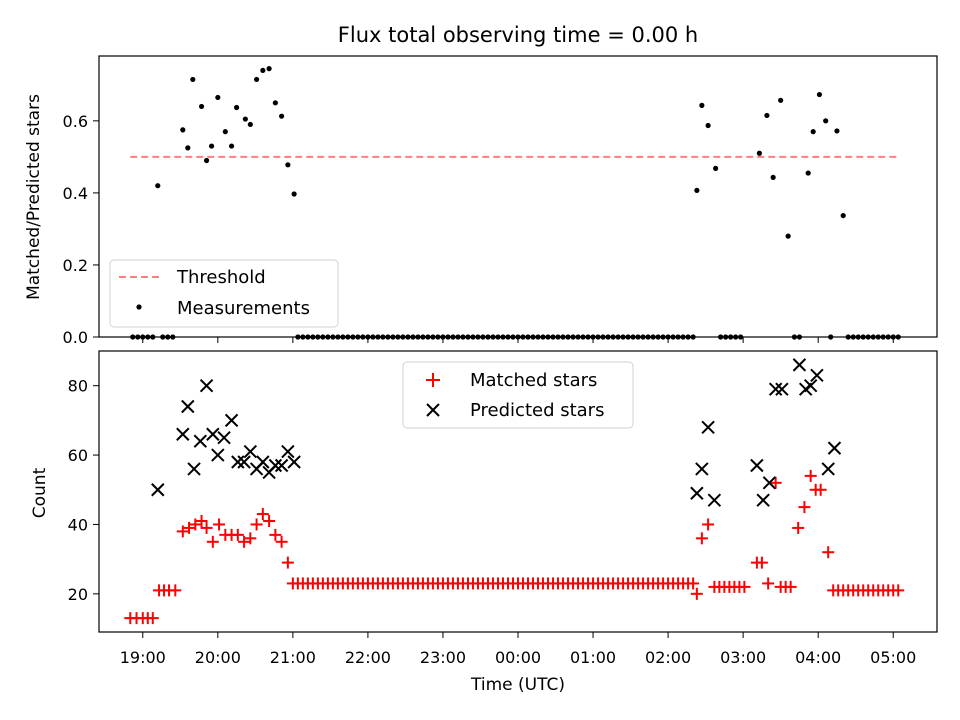 This screenshot has width=960, height=720. Describe the element at coordinates (533, 380) in the screenshot. I see `matched-legend-label: Matched stars` at that location.